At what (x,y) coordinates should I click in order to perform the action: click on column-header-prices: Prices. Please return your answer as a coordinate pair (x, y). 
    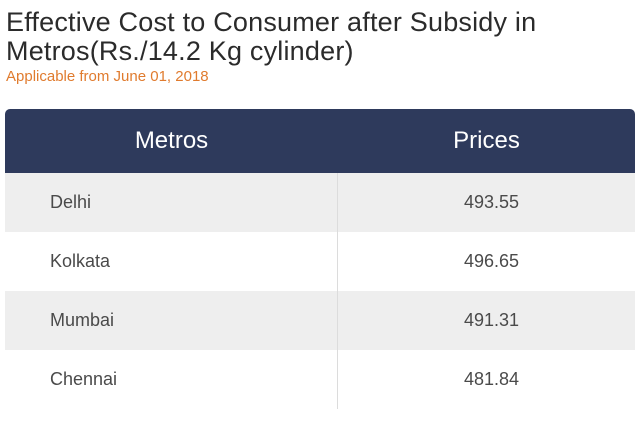
    Looking at the image, I should click on (486, 140).